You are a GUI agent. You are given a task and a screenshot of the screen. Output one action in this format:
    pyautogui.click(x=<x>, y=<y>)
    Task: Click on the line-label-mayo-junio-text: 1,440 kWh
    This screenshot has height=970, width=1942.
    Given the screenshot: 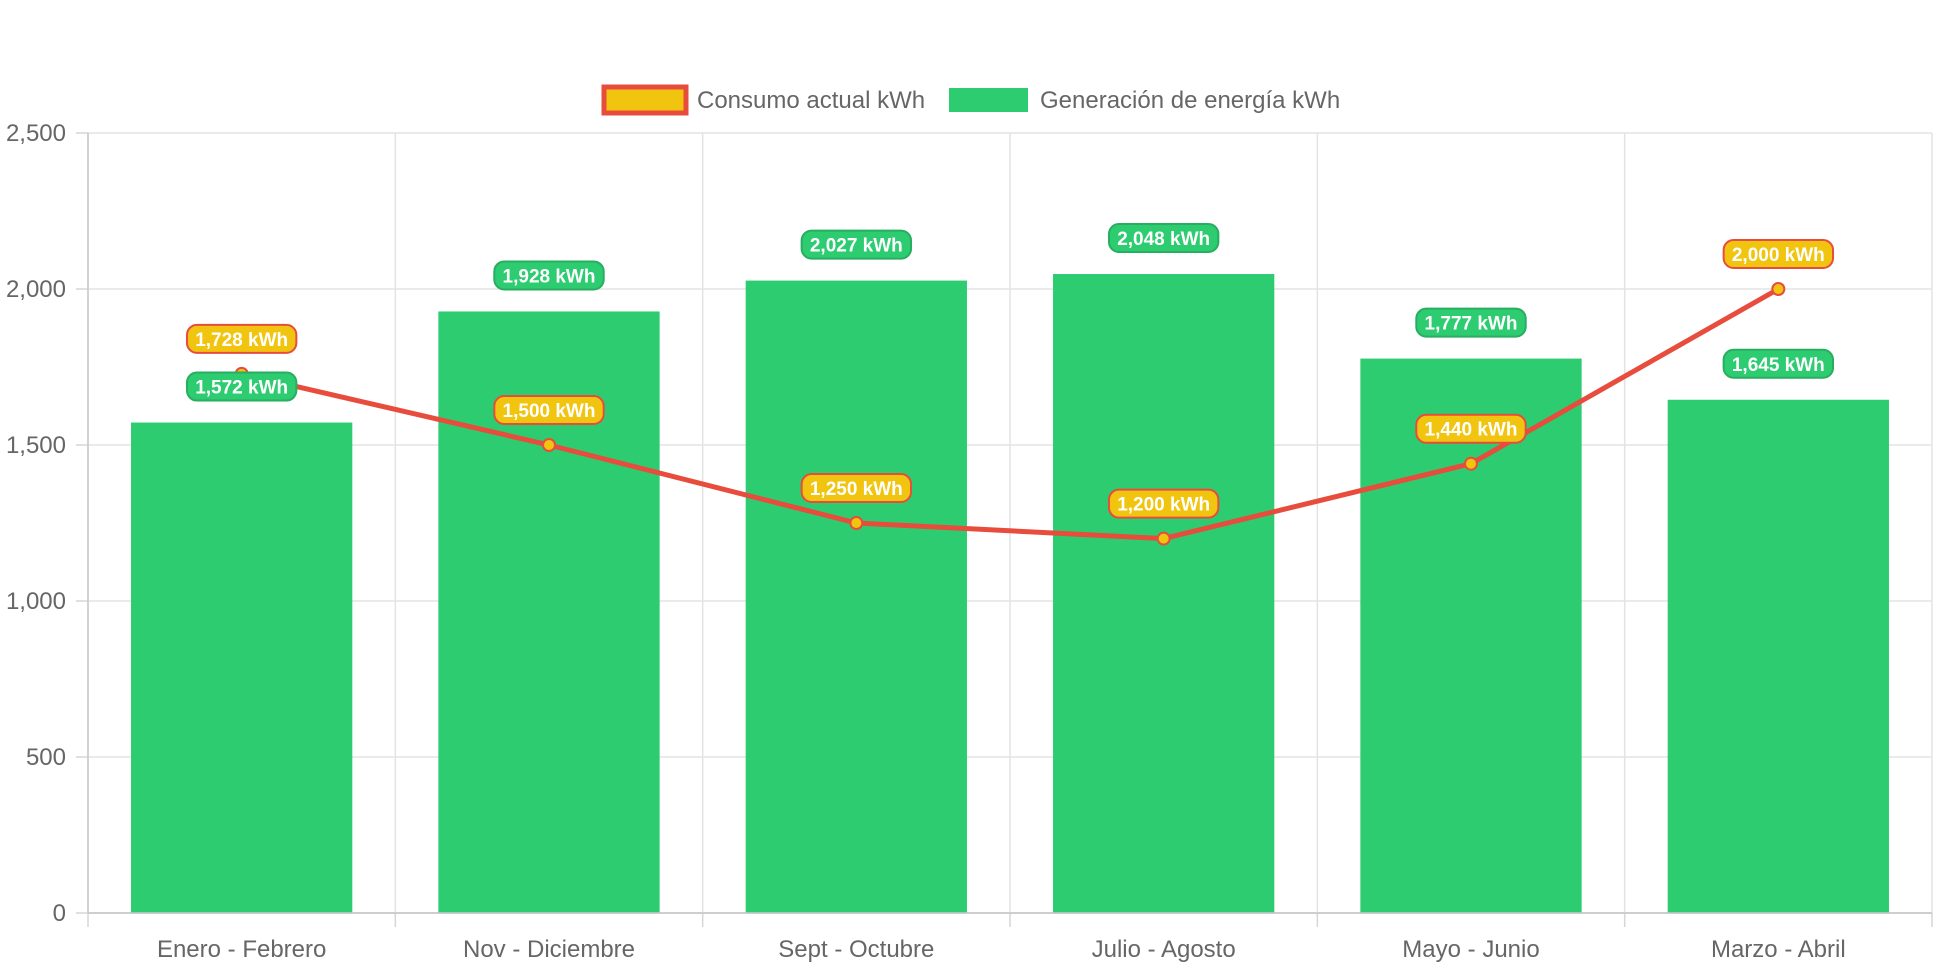 What is the action you would take?
    pyautogui.click(x=1471, y=430)
    